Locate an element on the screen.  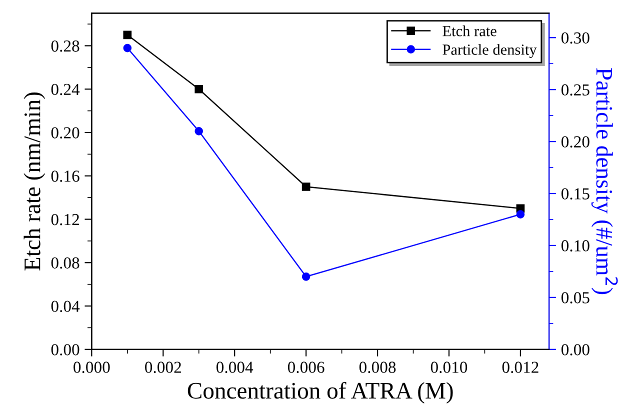
y-axis-title: Etch rate (nm/min) is located at coordinates (35, 181).